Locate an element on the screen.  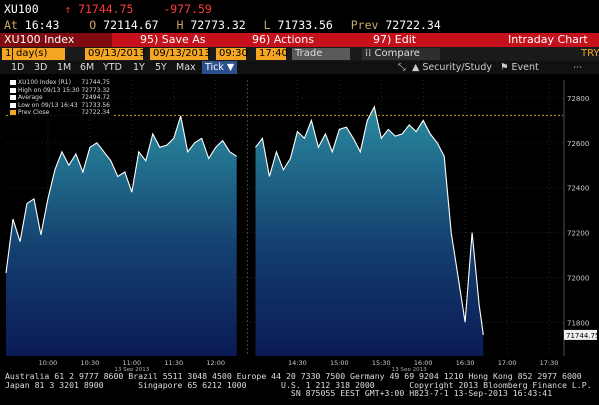
y-tick-label: 71800 is located at coordinates (578, 323).